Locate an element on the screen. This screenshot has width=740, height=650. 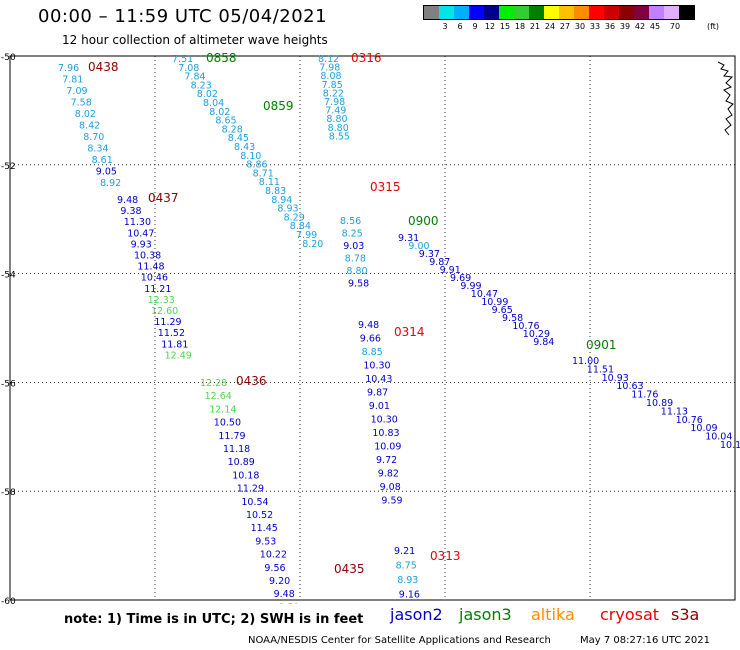
lat-tick-label: -54 is located at coordinates (8, 276).